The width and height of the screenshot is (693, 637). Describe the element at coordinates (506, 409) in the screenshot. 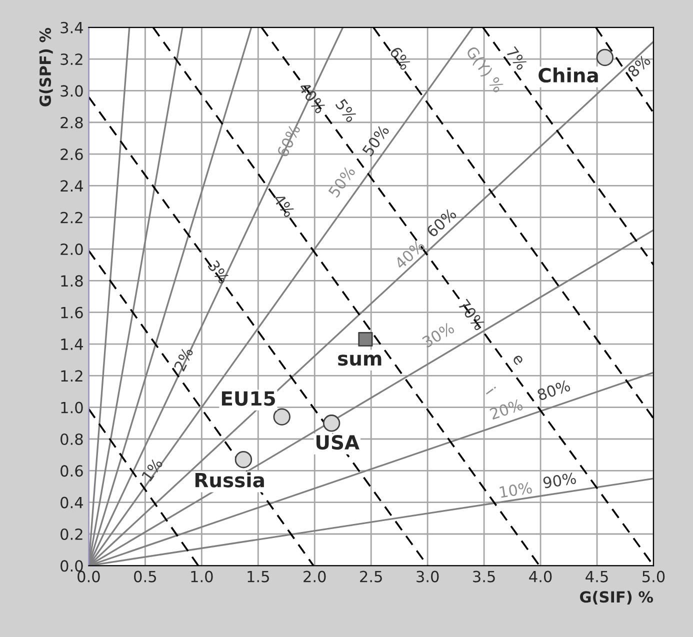

I see `annotation: 20%` at that location.